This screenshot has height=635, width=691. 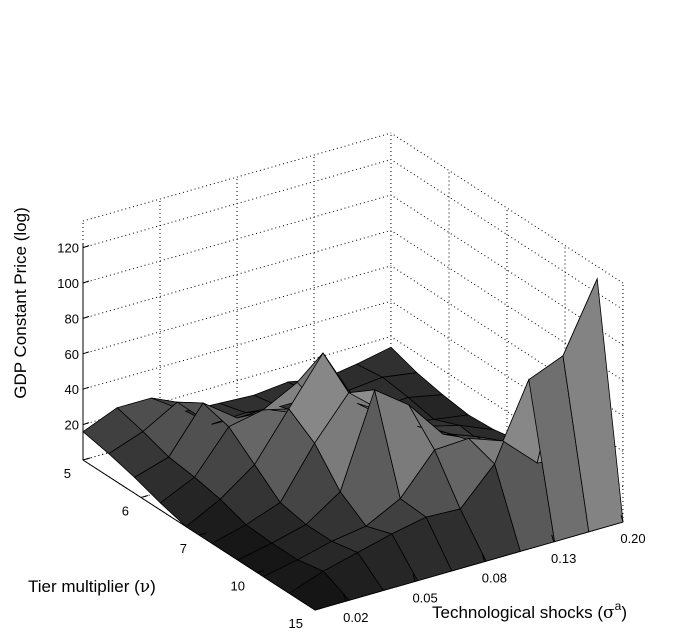 What do you see at coordinates (296, 623) in the screenshot?
I see `y-tick-label: 15` at bounding box center [296, 623].